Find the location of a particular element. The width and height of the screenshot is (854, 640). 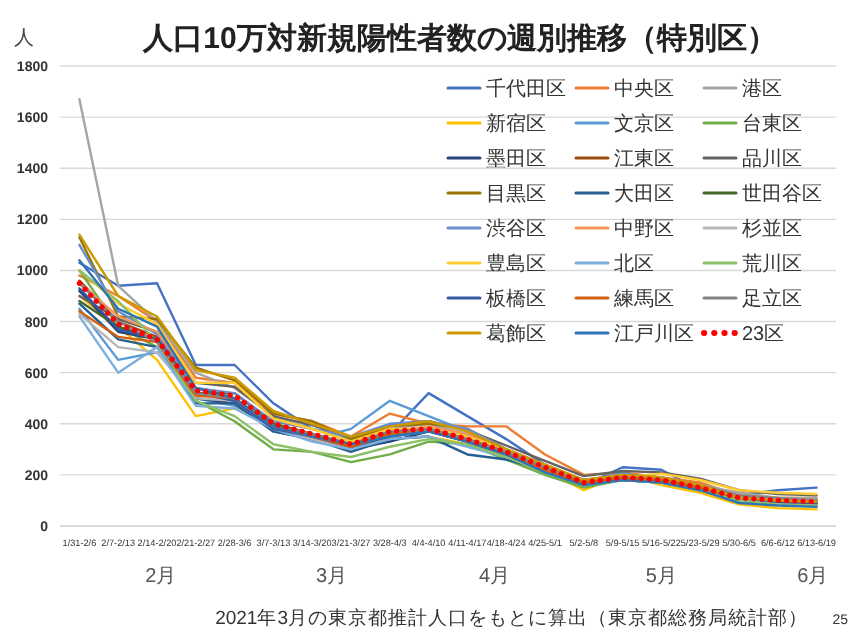

legend-label: 渋谷区 is located at coordinates (516, 229).